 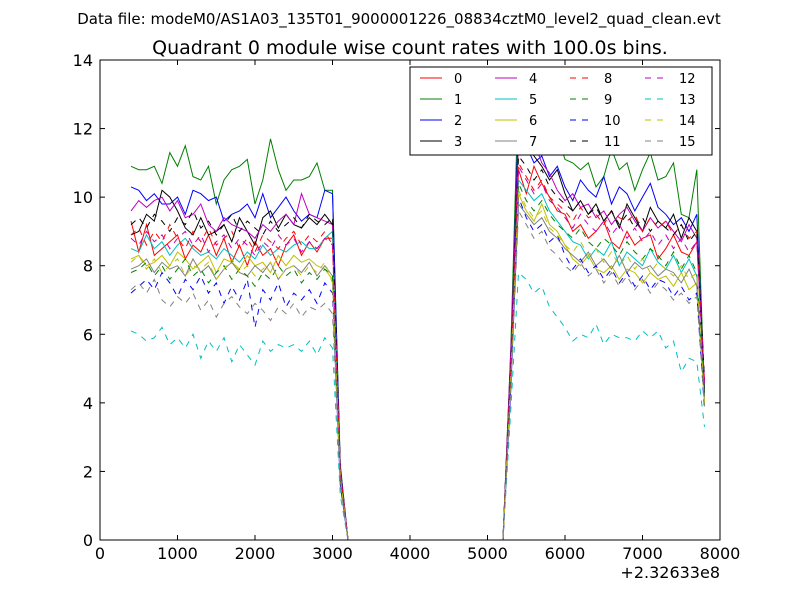 I want to click on y-tick-label: 2, so click(x=88, y=471).